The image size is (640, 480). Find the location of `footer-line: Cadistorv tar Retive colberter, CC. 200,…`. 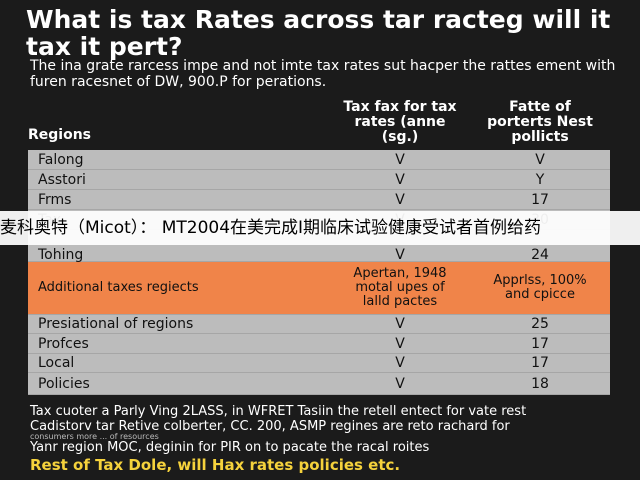

footer-line: Cadistorv tar Retive colberter, CC. 200,… is located at coordinates (270, 426).